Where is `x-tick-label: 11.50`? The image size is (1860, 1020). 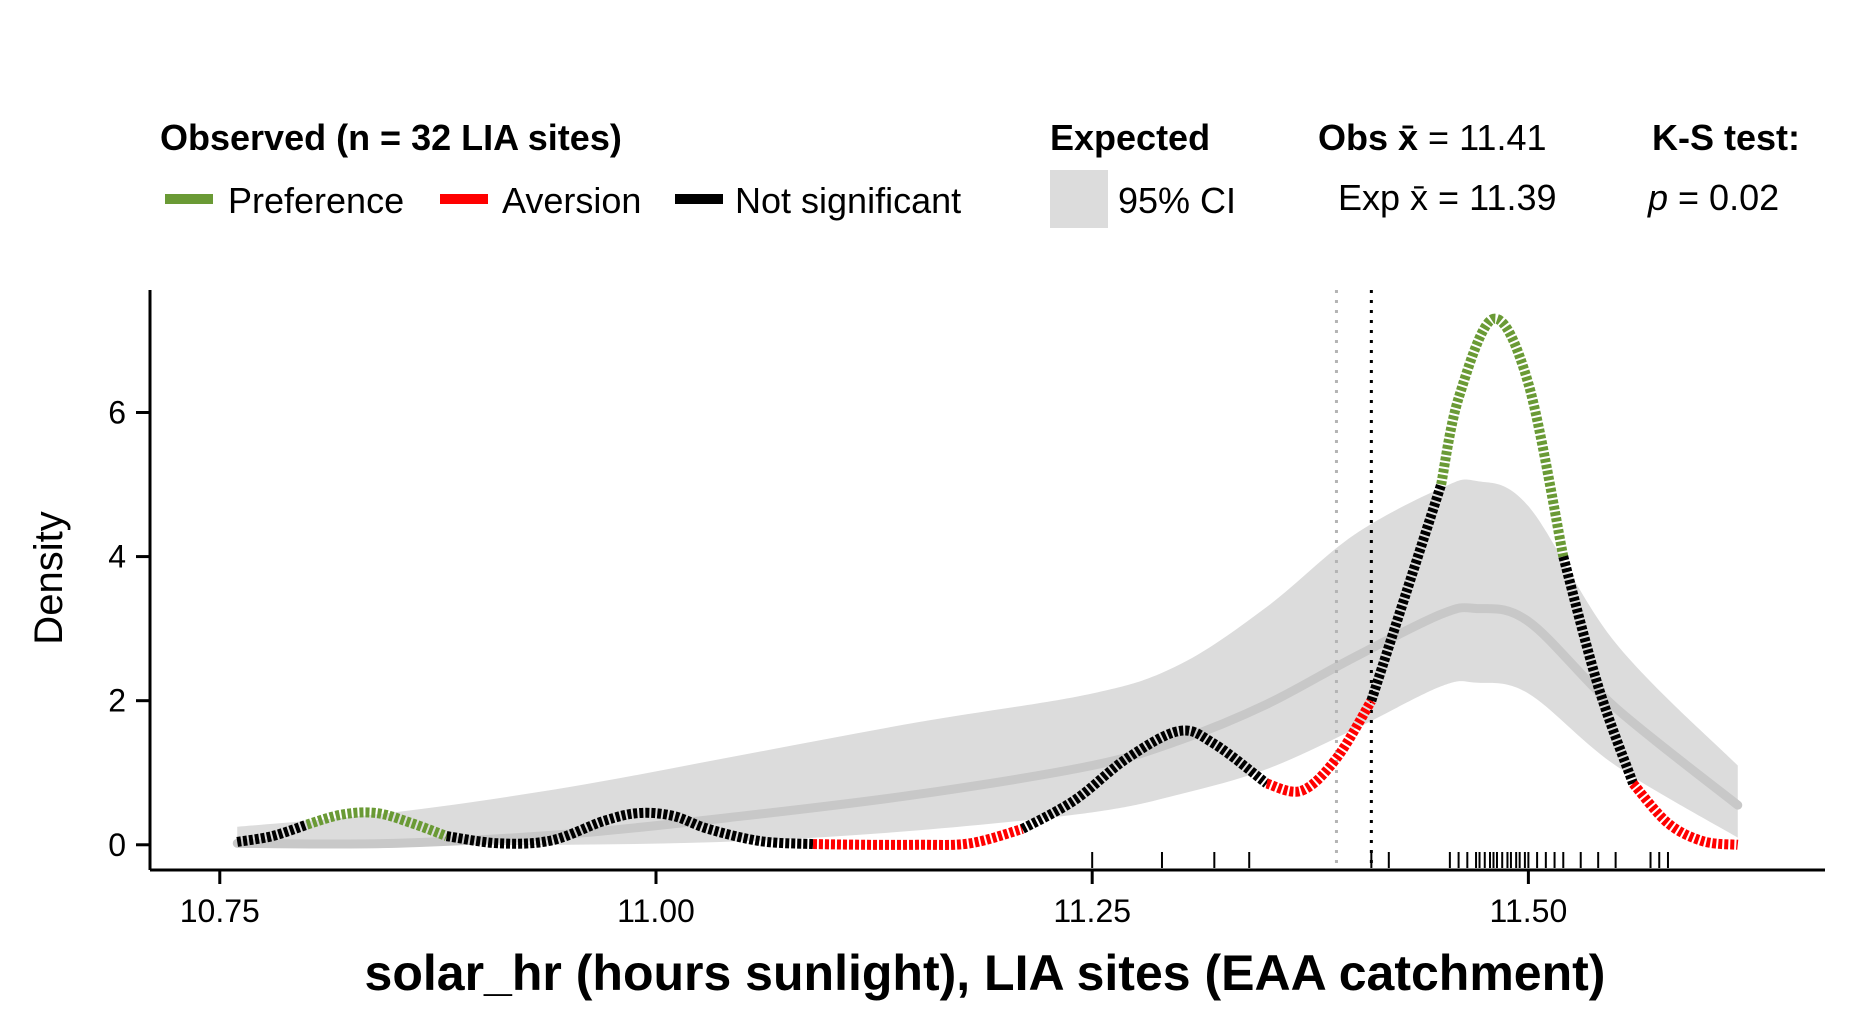
x-tick-label: 11.50 is located at coordinates (1529, 911).